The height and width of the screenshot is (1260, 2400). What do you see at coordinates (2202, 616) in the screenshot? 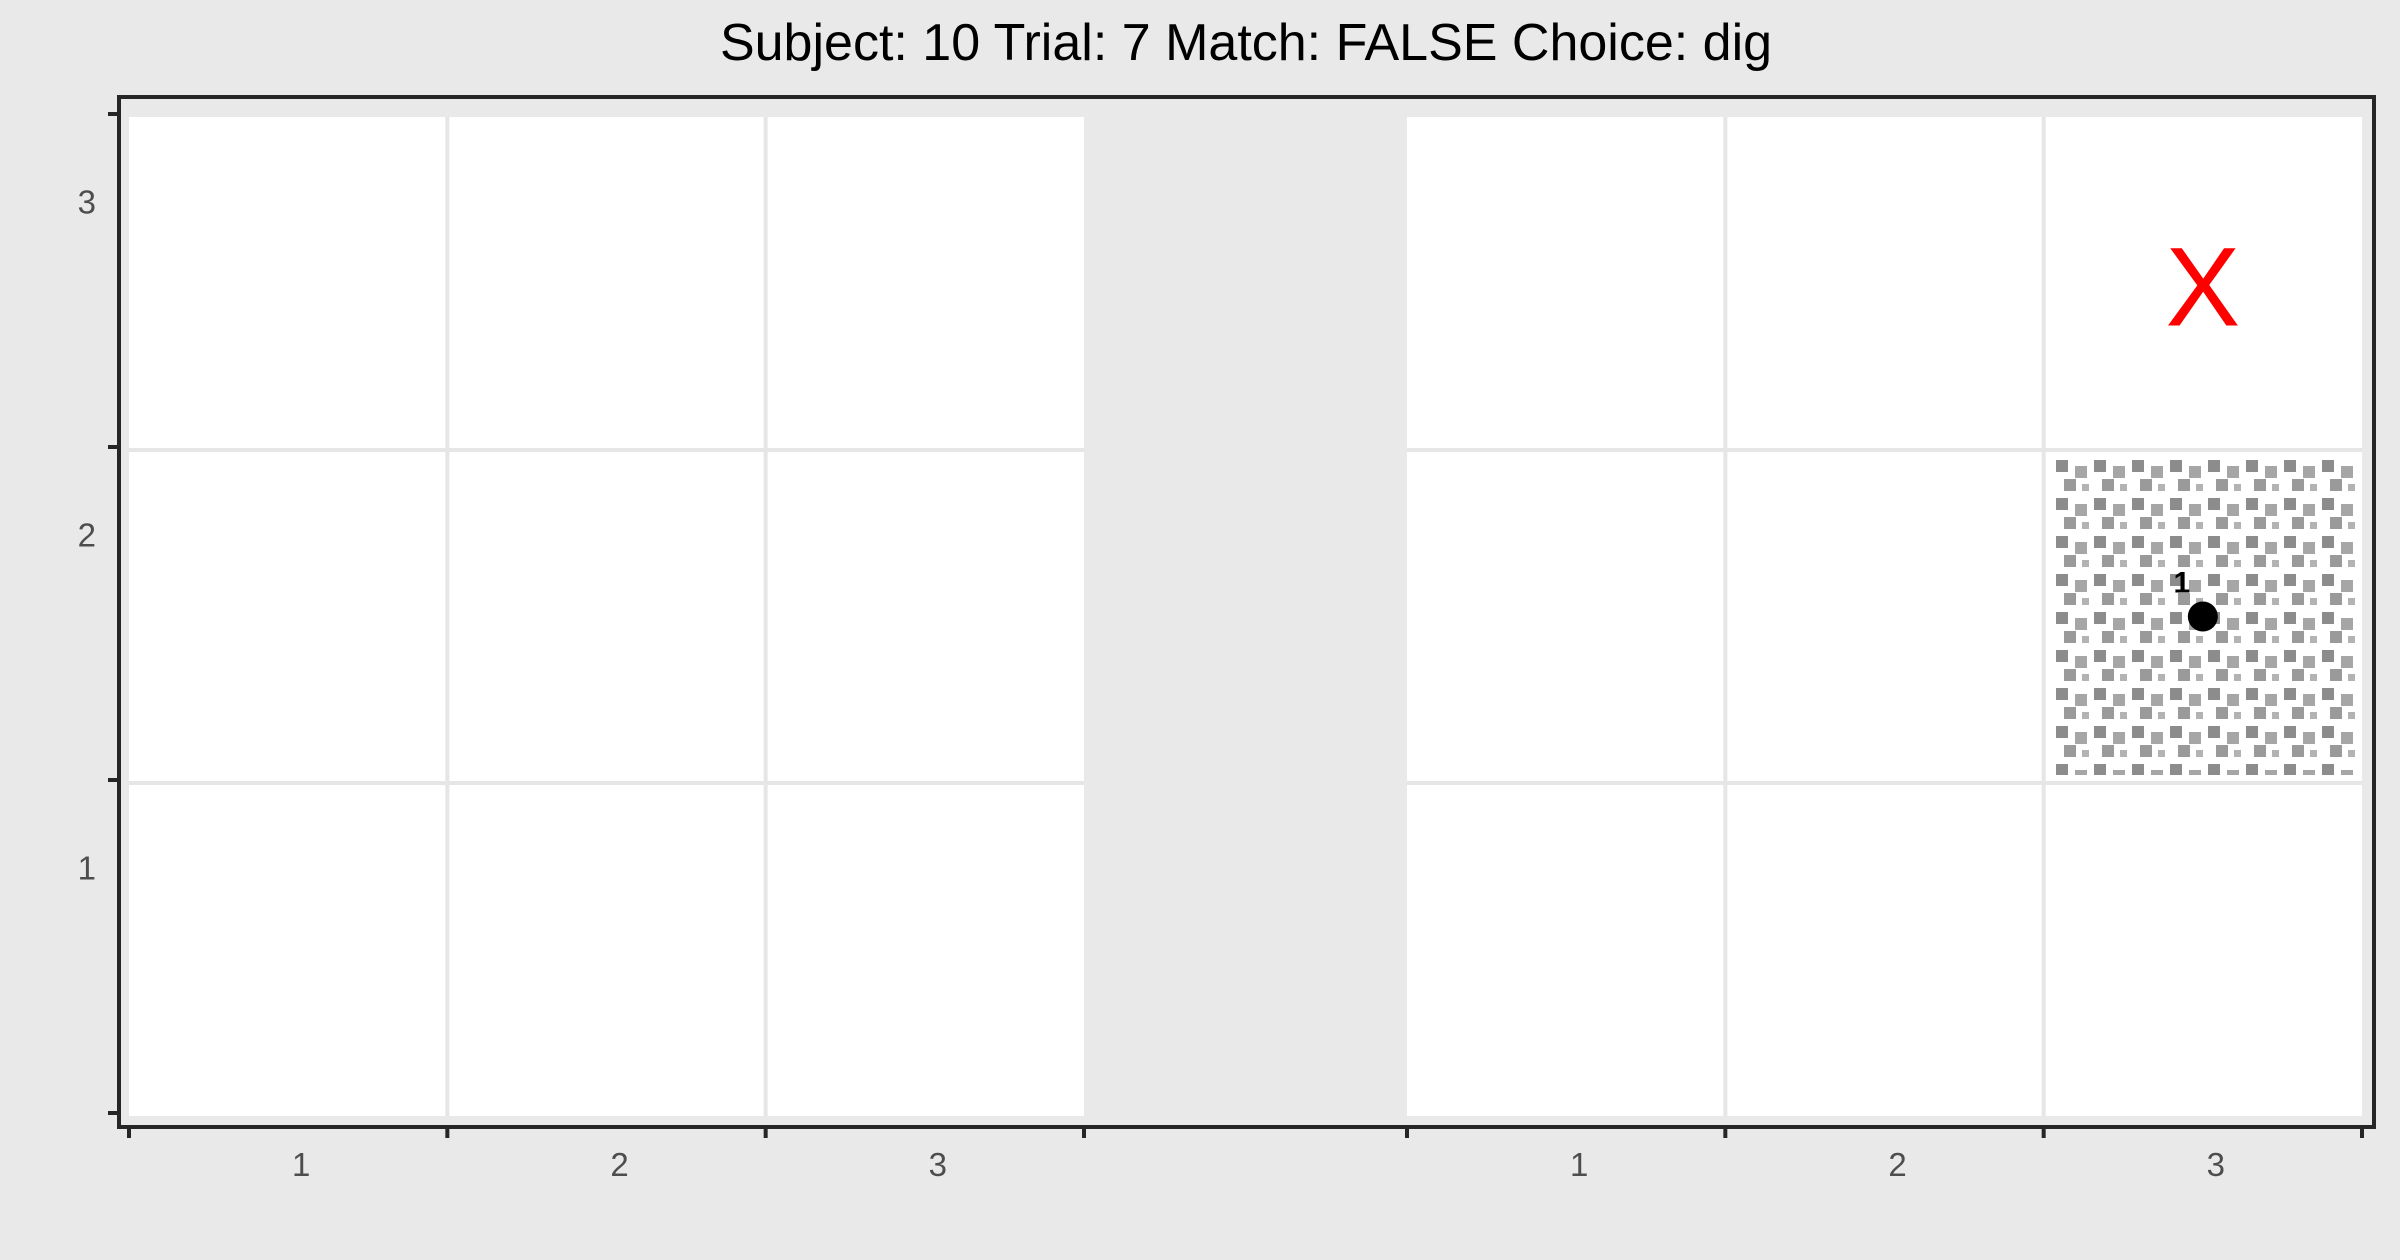
I see `data-point` at bounding box center [2202, 616].